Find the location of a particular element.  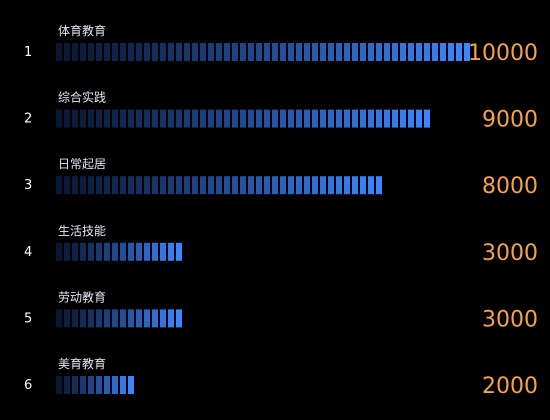

category-label: 生活技能 is located at coordinates (82, 231).